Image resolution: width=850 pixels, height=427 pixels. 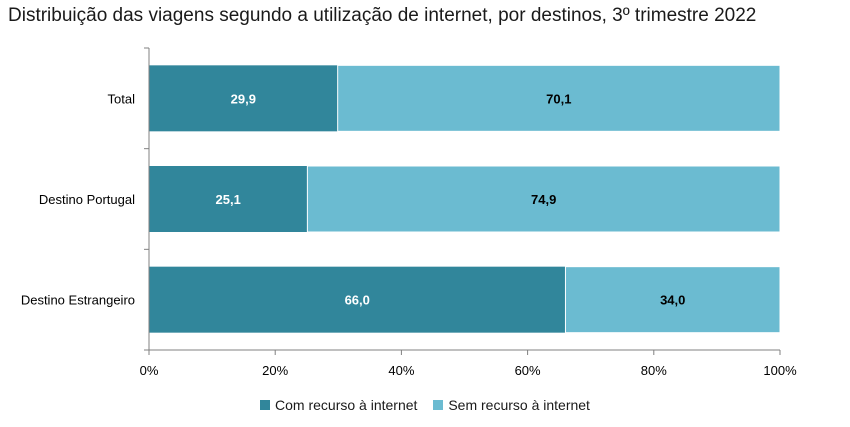 I want to click on bar-destino-portugal-sem-recurso-a-internet, so click(x=543, y=199).